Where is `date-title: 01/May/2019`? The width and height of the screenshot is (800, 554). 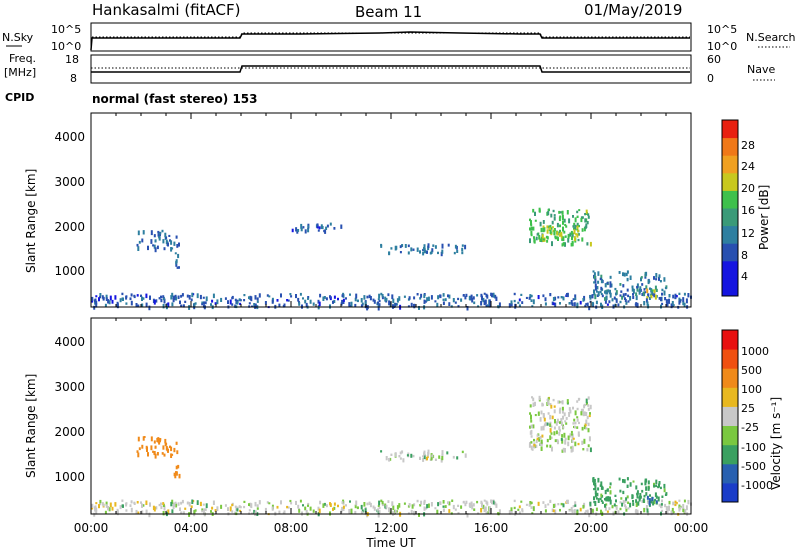
date-title: 01/May/2019 is located at coordinates (633, 10).